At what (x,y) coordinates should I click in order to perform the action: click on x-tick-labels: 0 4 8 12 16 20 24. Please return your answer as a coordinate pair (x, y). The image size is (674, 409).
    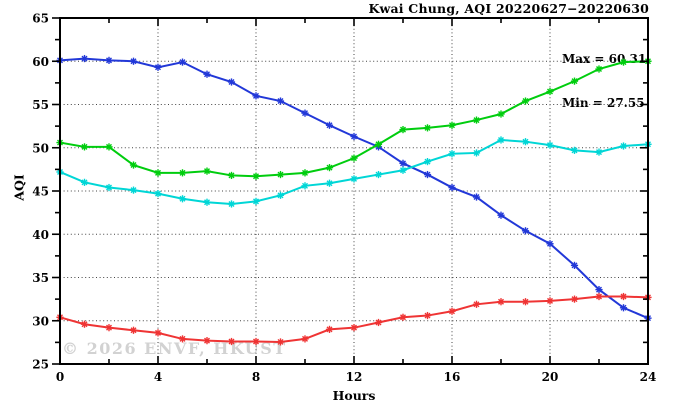
    Looking at the image, I should click on (356, 377).